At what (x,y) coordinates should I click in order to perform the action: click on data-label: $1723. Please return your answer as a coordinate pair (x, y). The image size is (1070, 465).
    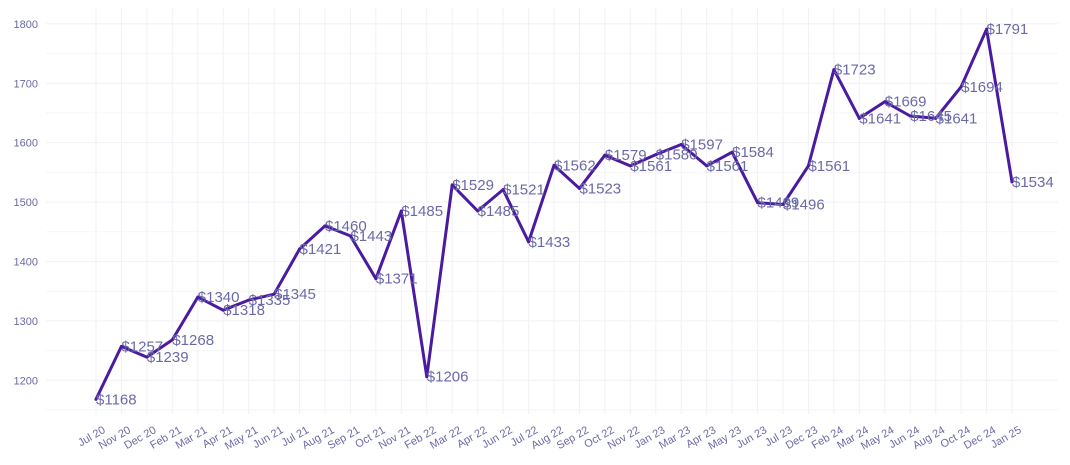
    Looking at the image, I should click on (855, 70).